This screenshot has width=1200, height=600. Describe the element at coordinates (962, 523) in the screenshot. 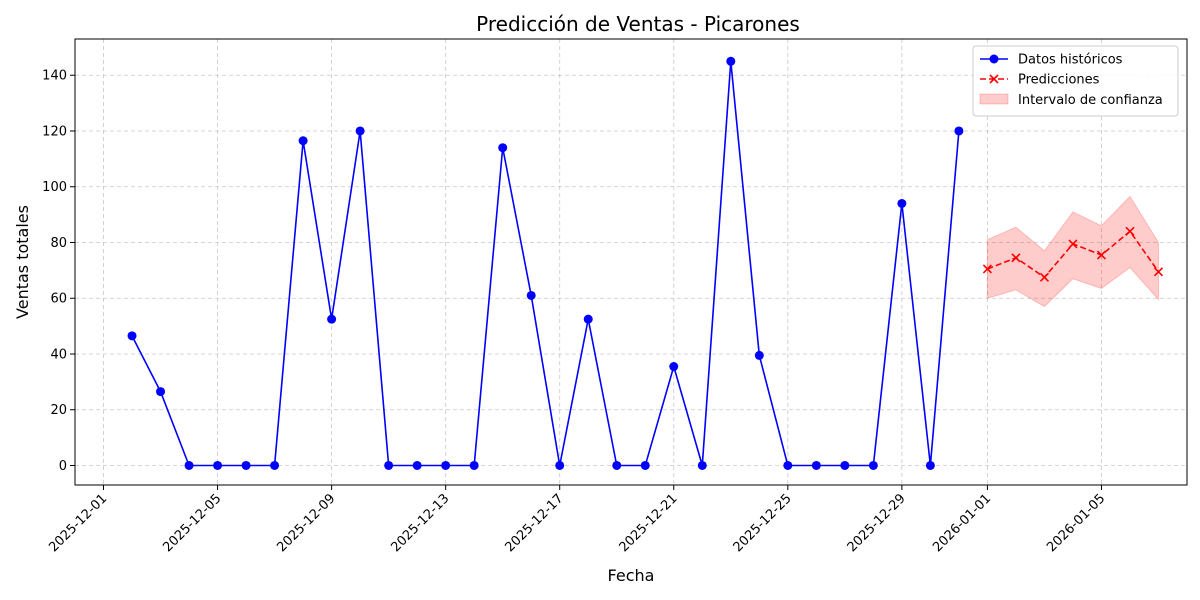

I see `x-tick-label: 2026-01-01` at that location.